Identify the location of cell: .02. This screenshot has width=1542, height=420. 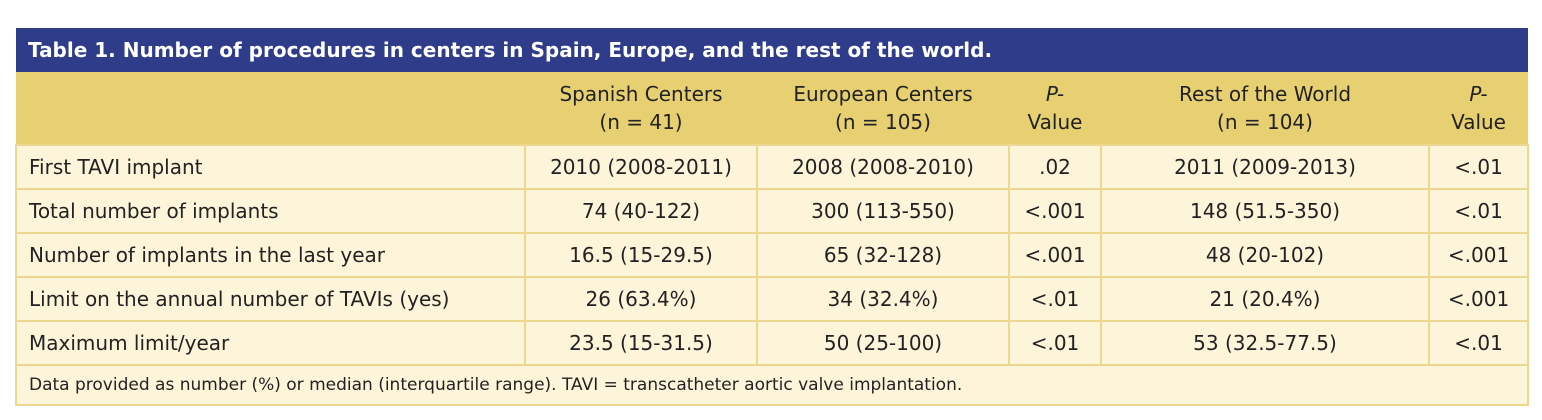
(1055, 167).